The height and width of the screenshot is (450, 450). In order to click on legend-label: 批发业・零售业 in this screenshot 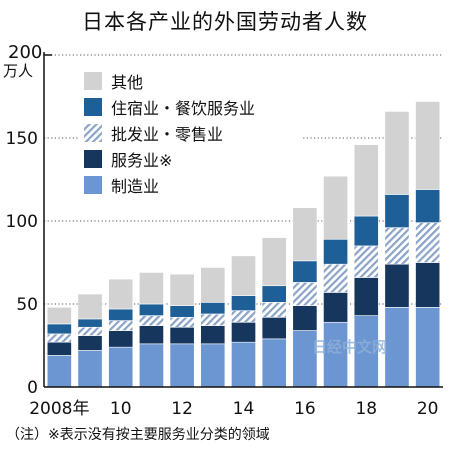, I will do `click(167, 134)`.